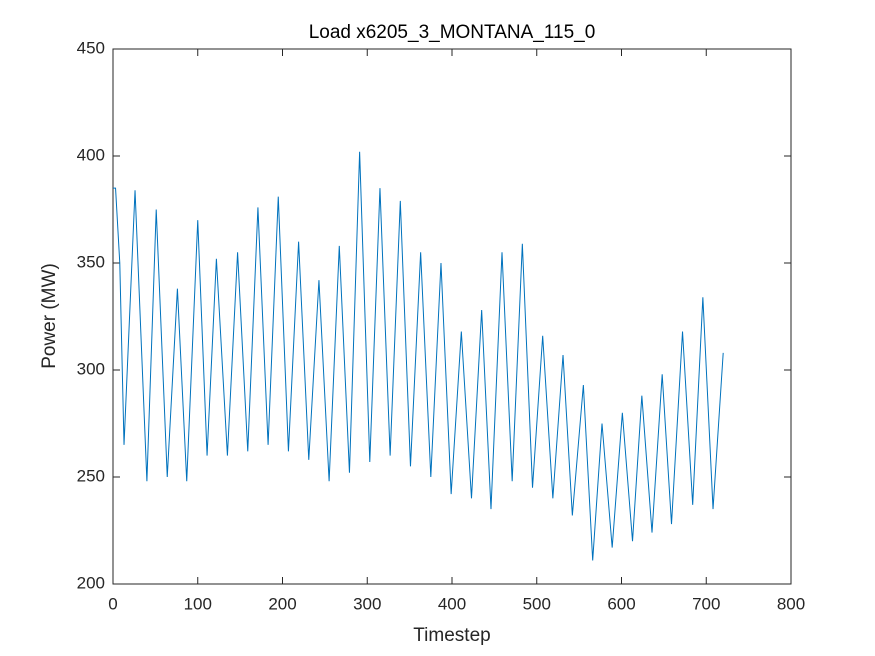 The height and width of the screenshot is (656, 875). What do you see at coordinates (452, 603) in the screenshot?
I see `x-tick-label: 400` at bounding box center [452, 603].